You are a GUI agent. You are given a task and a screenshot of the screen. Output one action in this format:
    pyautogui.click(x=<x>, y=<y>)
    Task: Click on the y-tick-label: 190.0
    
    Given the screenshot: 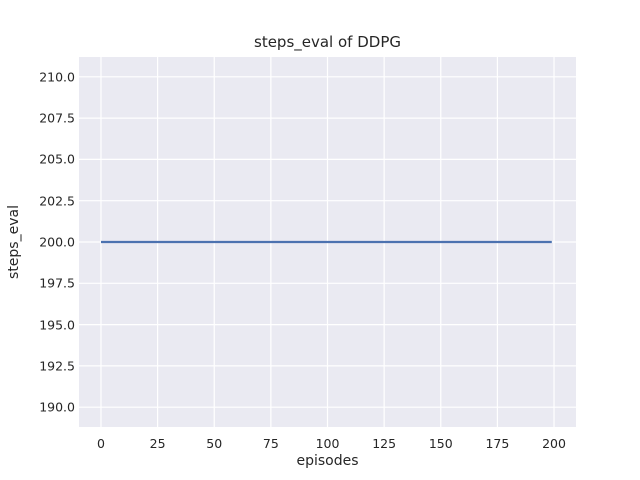 What is the action you would take?
    pyautogui.click(x=57, y=407)
    